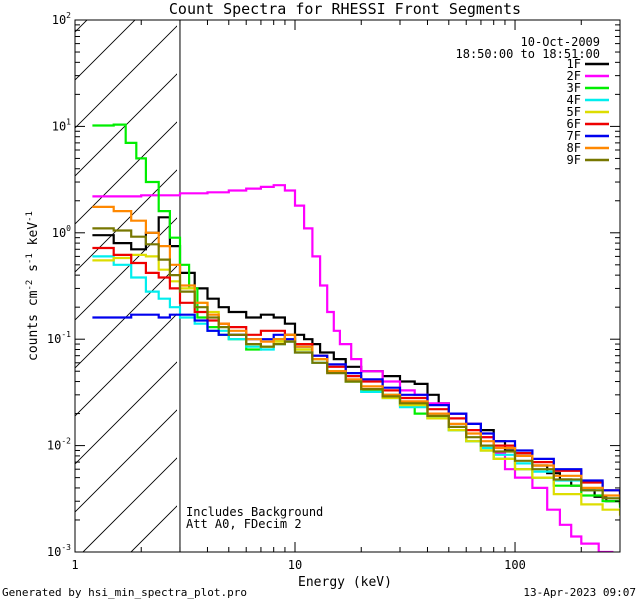  I want to click on info-date: 10-Oct-2009, so click(560, 42).